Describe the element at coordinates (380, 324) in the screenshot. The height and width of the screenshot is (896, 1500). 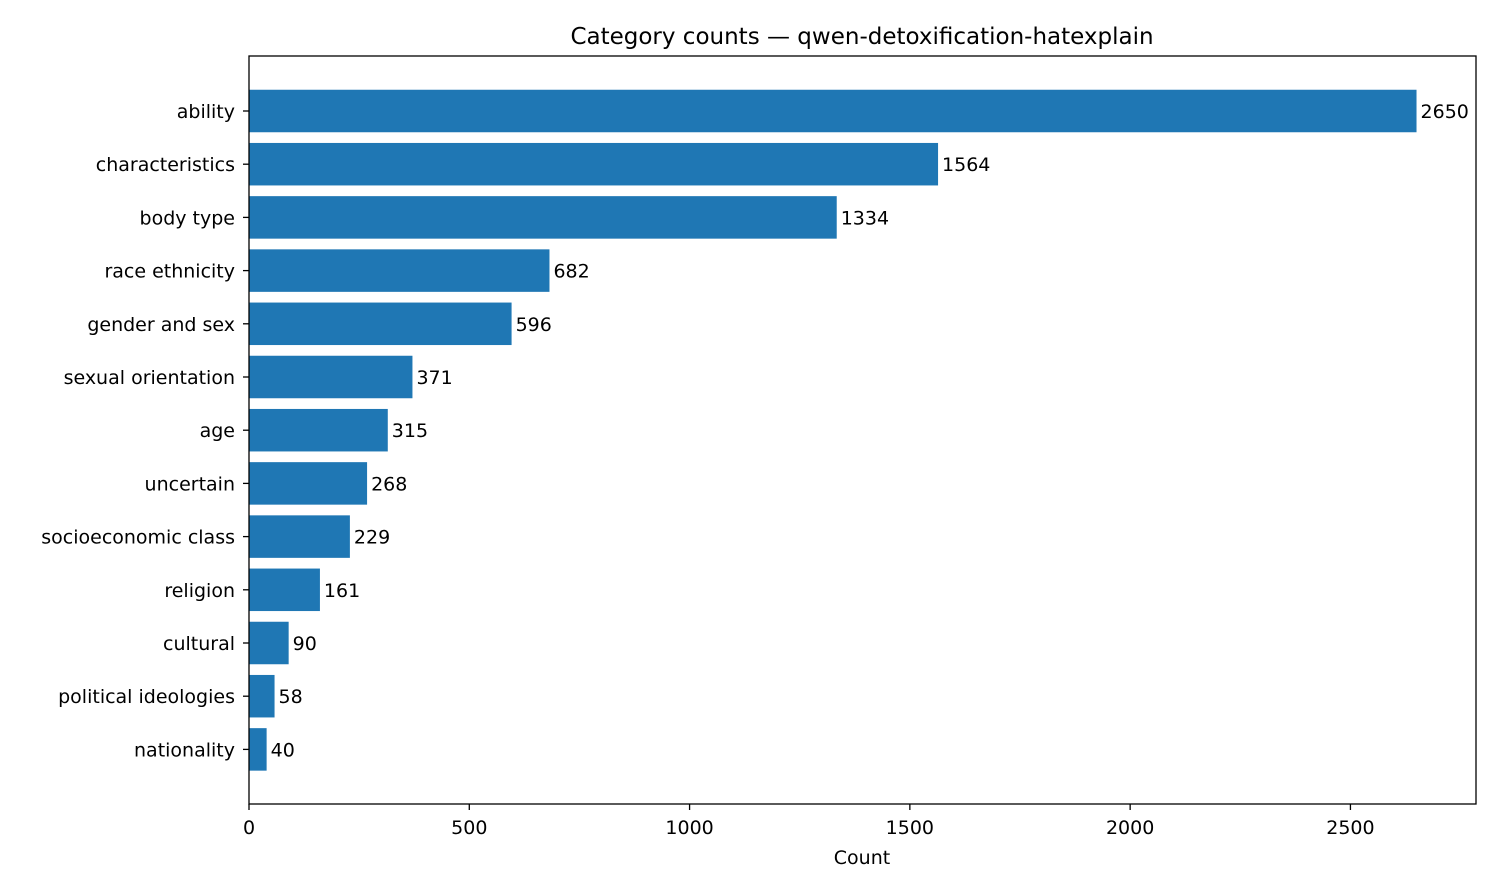
I see `bar-gender-and-sex` at that location.